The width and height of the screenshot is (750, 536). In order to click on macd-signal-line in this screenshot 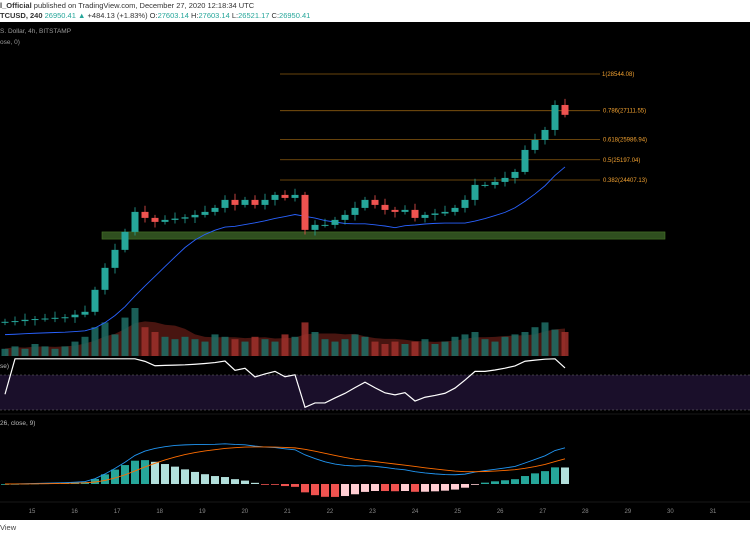, I will do `click(285, 465)`.